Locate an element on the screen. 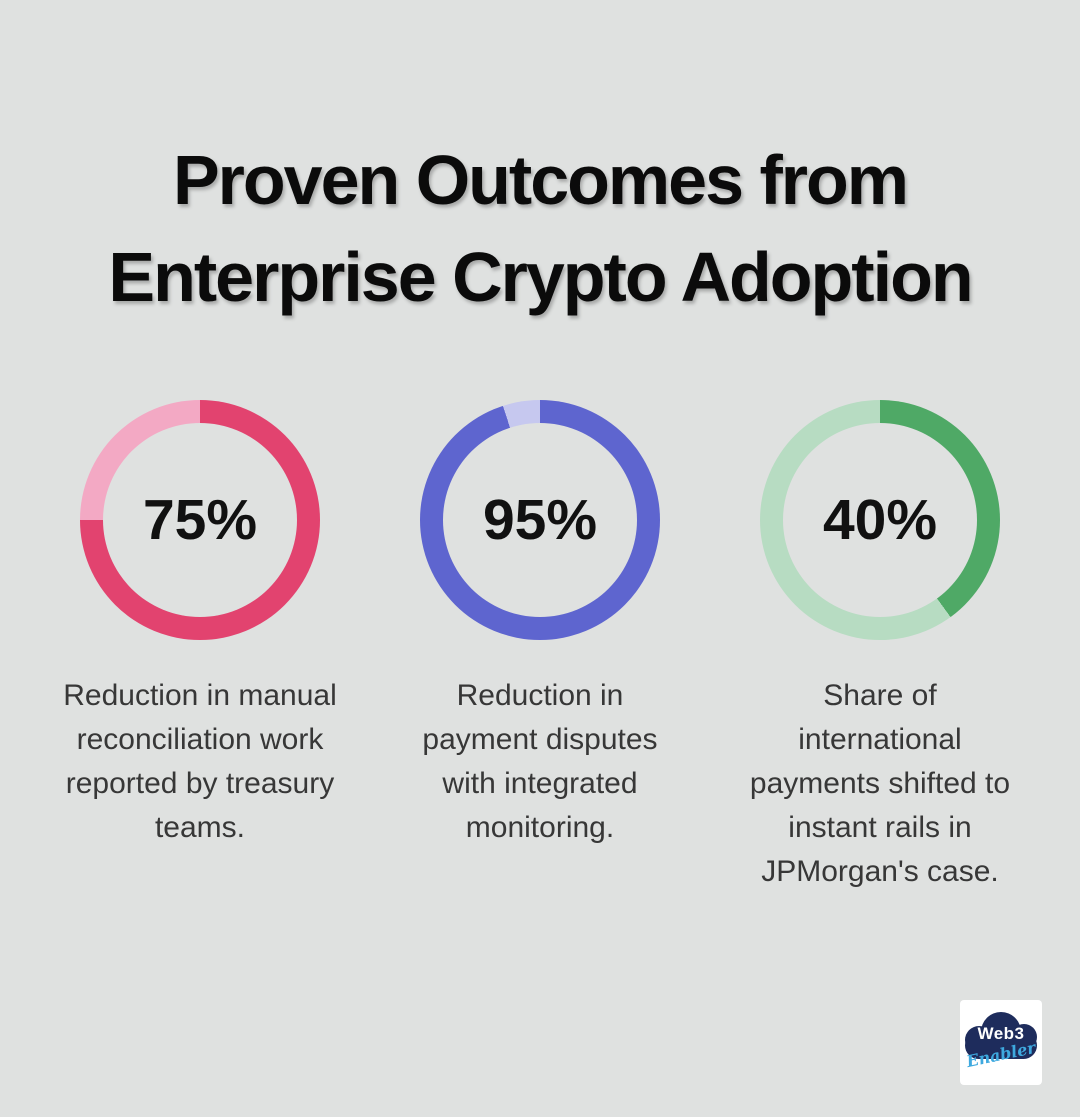 The height and width of the screenshot is (1117, 1080). donut-chart-95: 95% is located at coordinates (540, 519).